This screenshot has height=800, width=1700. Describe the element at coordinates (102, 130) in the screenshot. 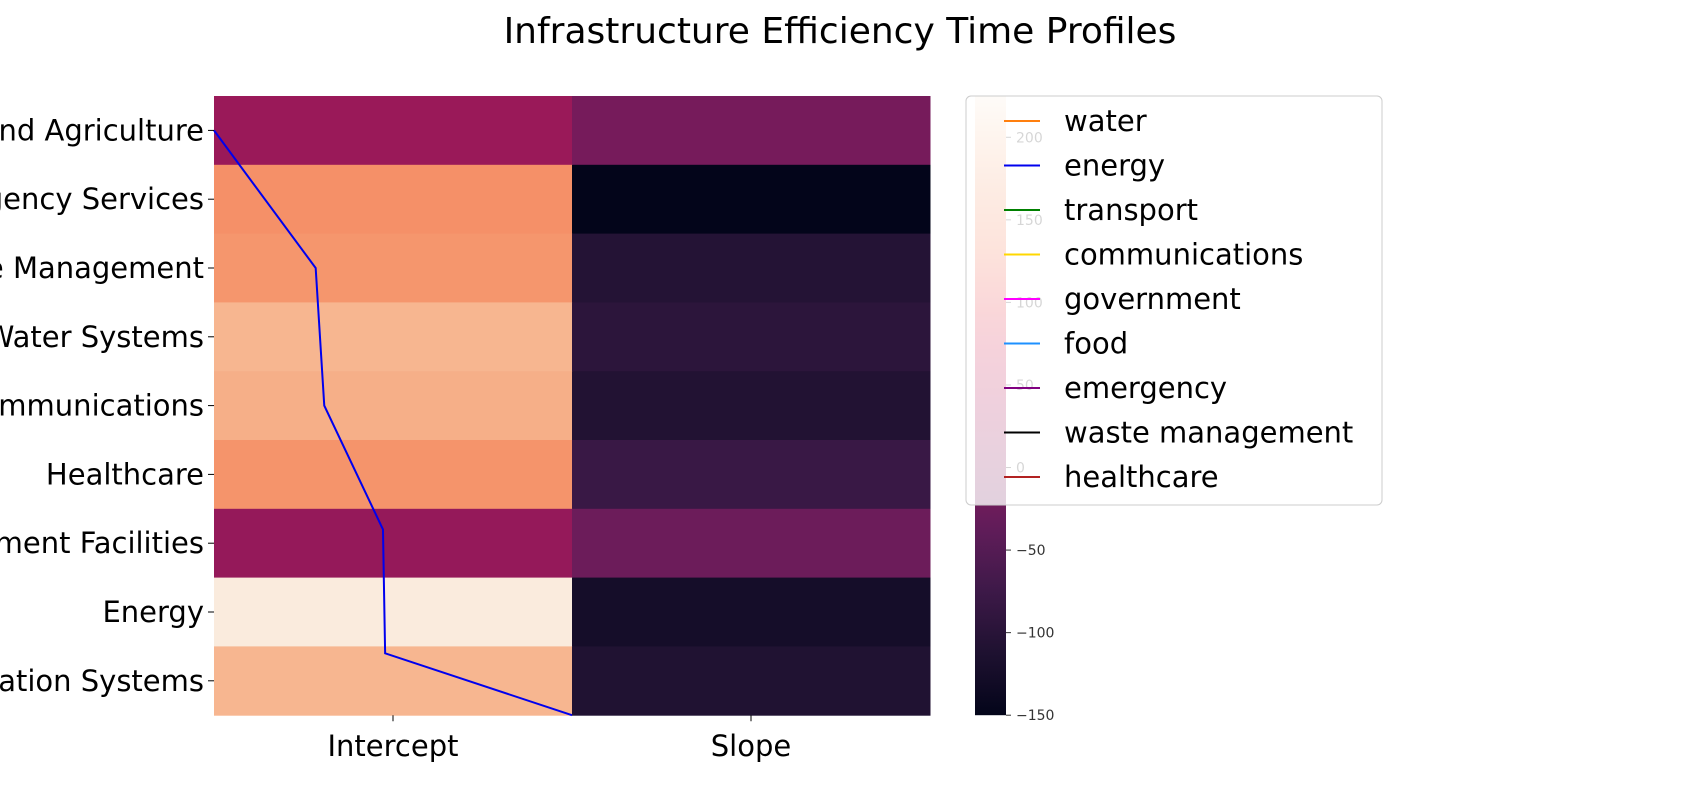

I see `row-label: Food and Agriculture` at that location.